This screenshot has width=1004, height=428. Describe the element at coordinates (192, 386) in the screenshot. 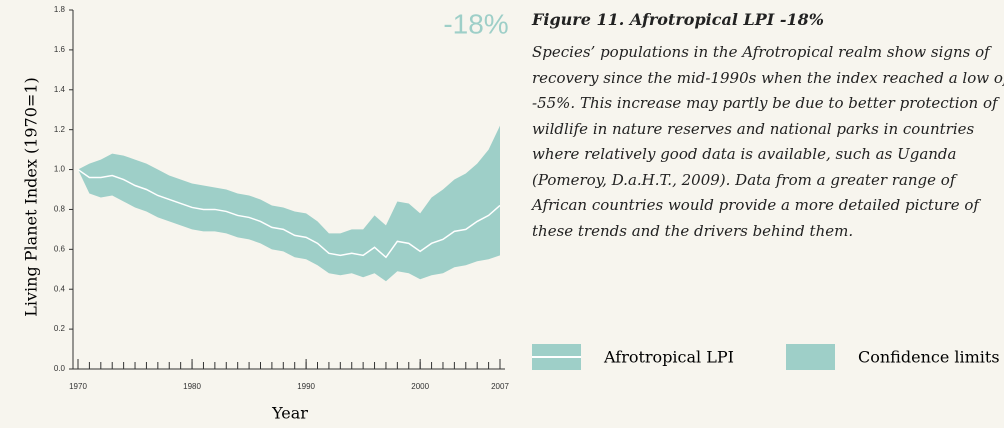

I see `x-tick-label: 1980` at that location.